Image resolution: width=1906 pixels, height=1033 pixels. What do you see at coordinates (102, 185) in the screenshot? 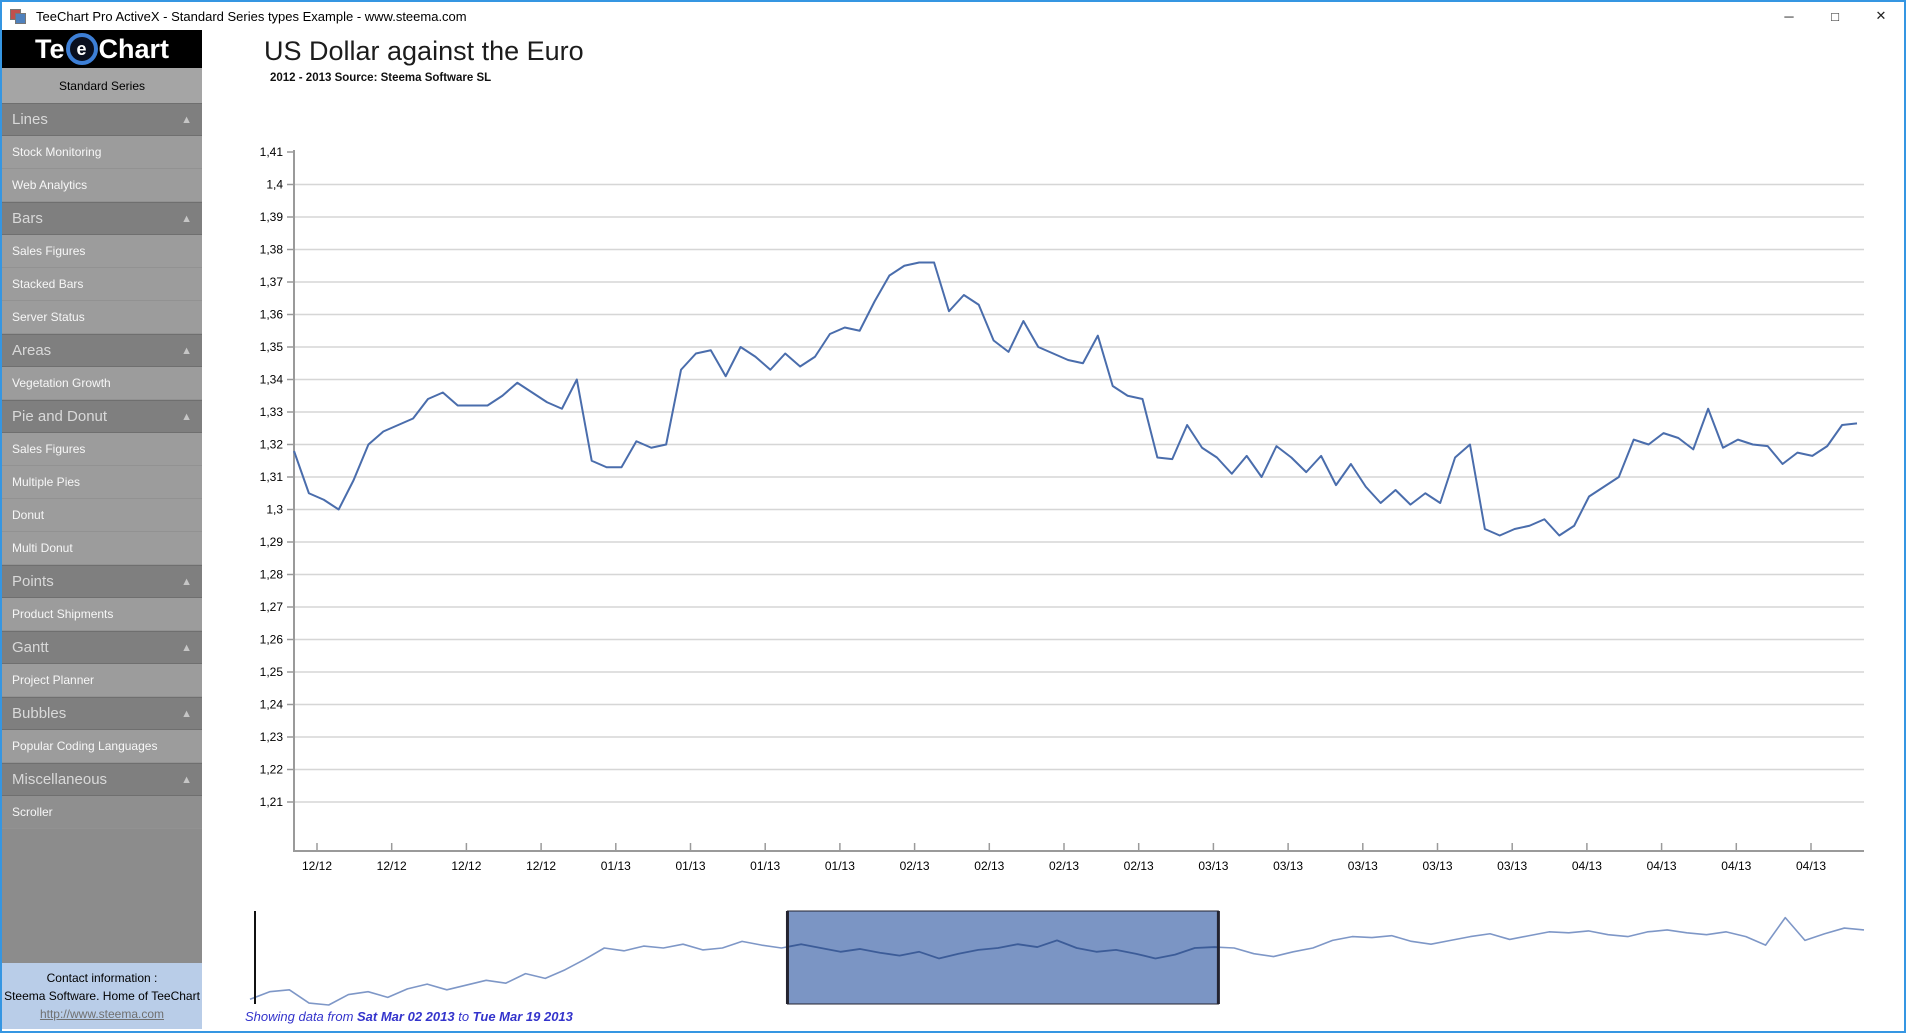
I see `sidebar-item-web-analytics: Web Analytics` at bounding box center [102, 185].